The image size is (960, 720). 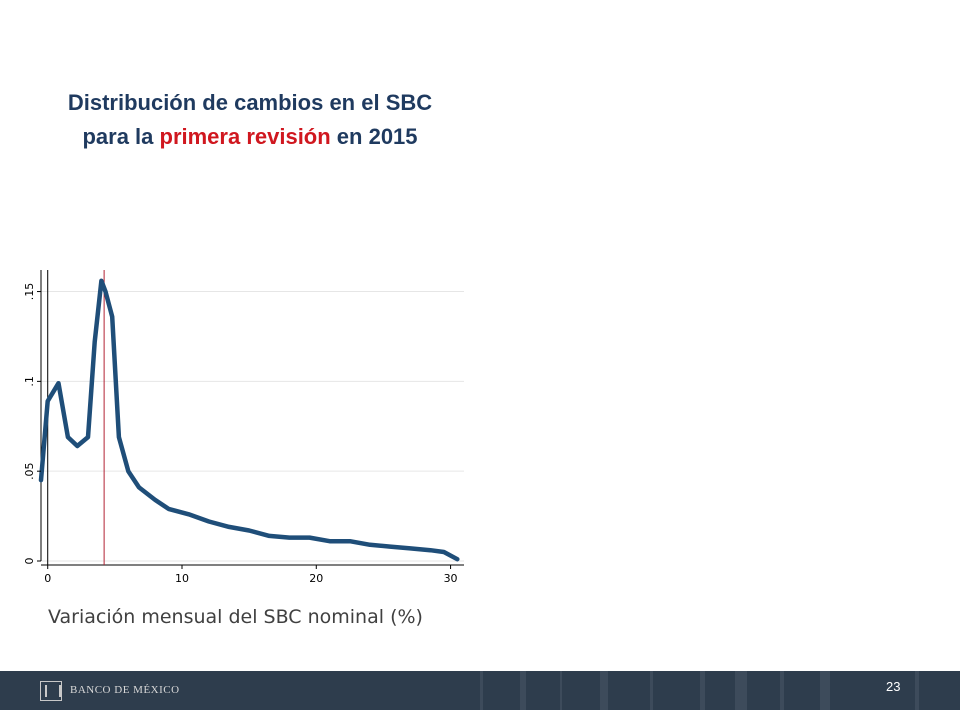 What do you see at coordinates (29, 381) in the screenshot?
I see `y-tick-label: .1` at bounding box center [29, 381].